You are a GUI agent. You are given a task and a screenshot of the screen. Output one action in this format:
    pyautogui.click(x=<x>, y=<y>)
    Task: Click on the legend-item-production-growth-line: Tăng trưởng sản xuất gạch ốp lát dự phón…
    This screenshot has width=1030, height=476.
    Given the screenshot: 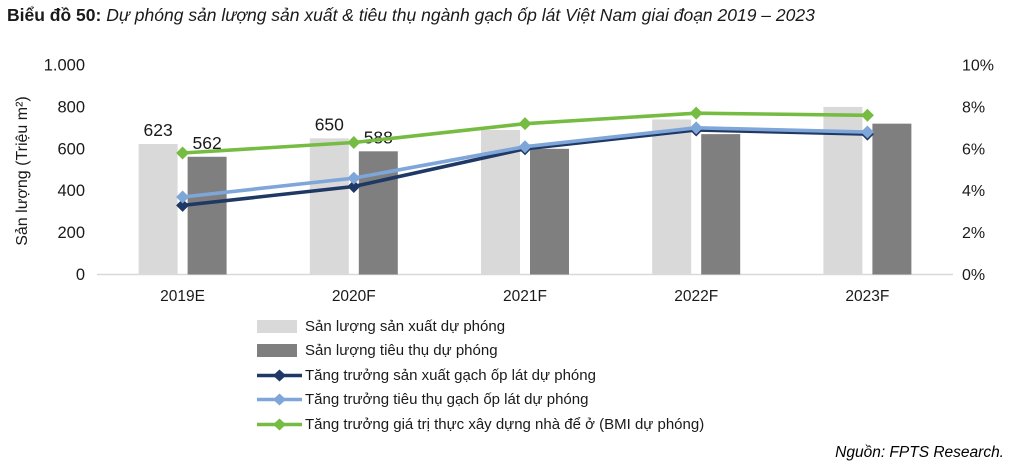 What is the action you would take?
    pyautogui.click(x=480, y=375)
    